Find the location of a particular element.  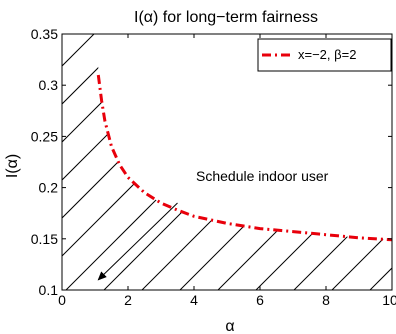

legend: x=−2, β=2 is located at coordinates (324, 55).